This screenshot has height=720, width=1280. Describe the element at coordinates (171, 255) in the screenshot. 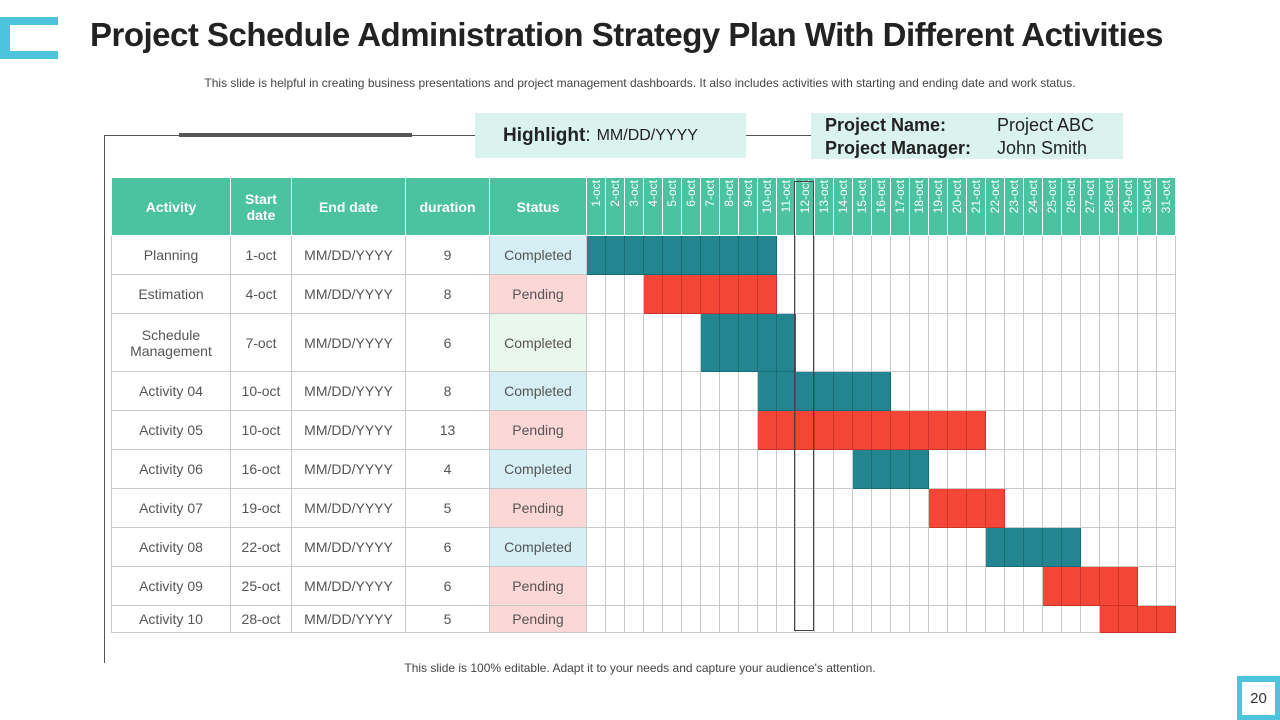

I see `cell-activity: Planning` at that location.